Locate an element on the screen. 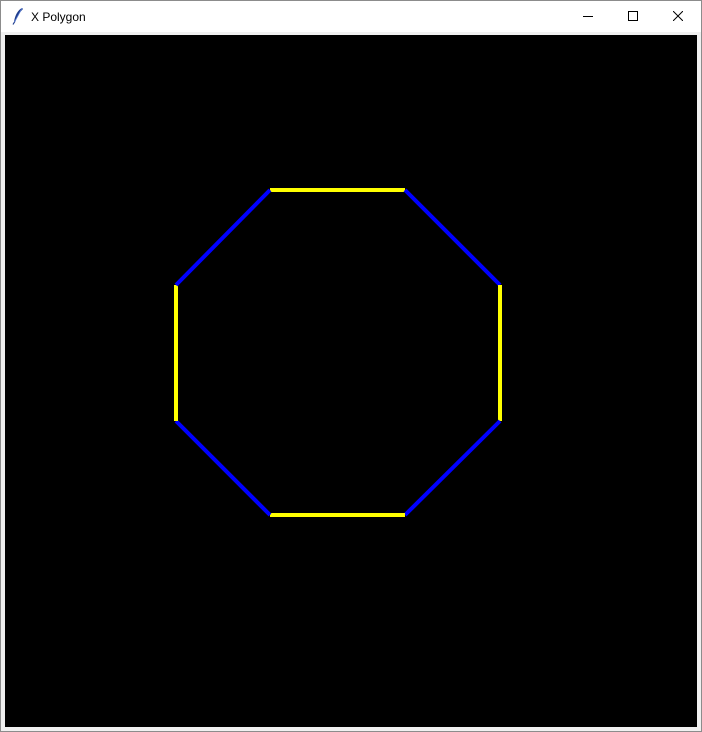 Image resolution: width=702 pixels, height=732 pixels. minimize-button is located at coordinates (588, 16).